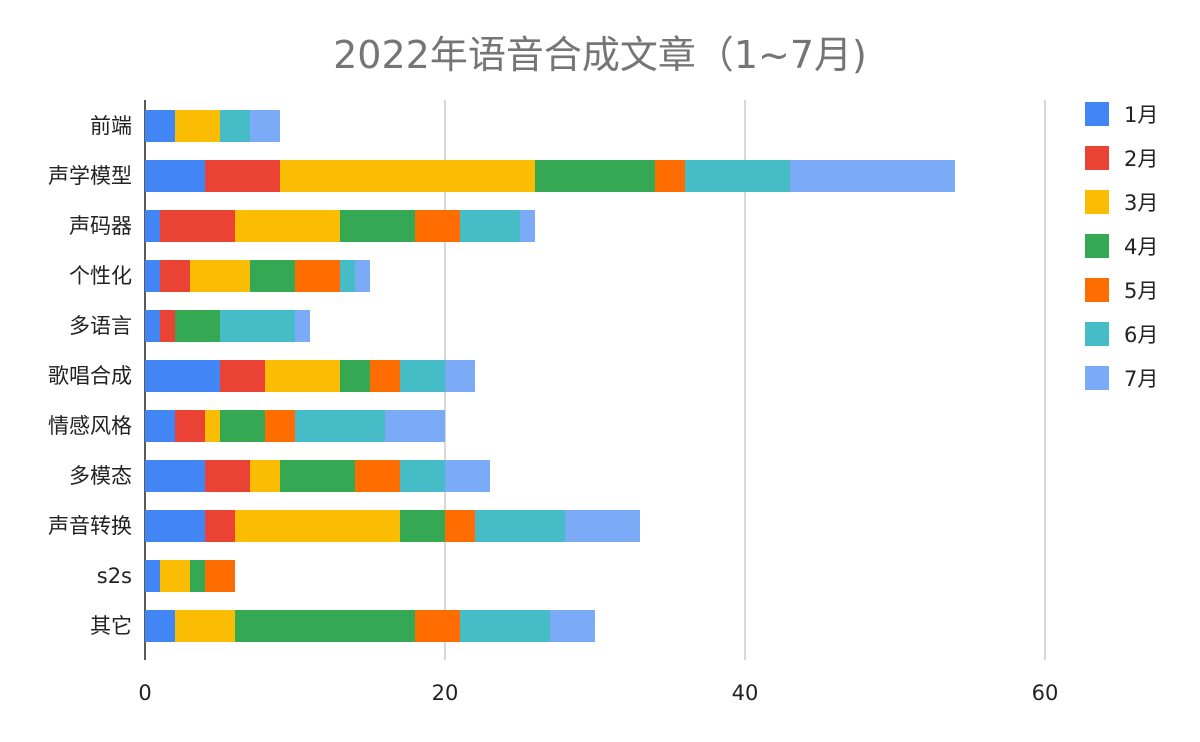 This screenshot has height=742, width=1200. Describe the element at coordinates (1141, 379) in the screenshot. I see `legend-label: 7月` at that location.